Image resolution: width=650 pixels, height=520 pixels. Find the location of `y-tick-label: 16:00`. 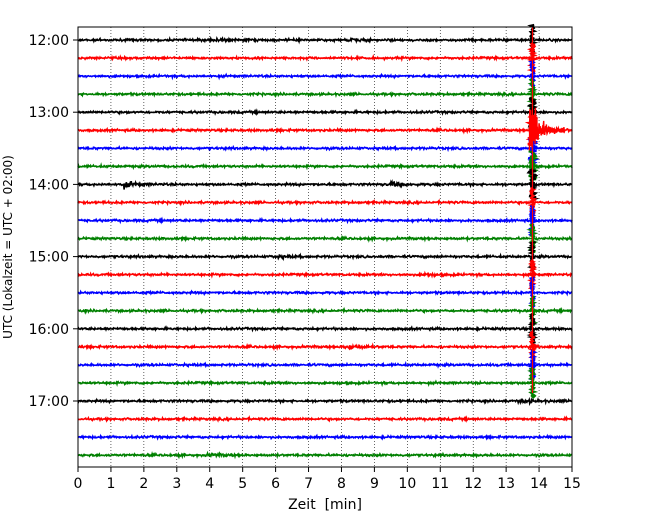

y-tick-label: 16:00 is located at coordinates (49, 330).